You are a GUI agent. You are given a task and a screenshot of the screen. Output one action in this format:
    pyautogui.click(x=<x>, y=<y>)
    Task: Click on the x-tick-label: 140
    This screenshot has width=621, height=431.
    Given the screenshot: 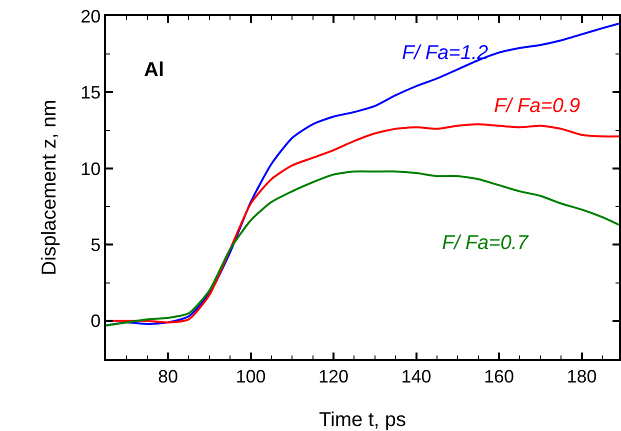 What is the action you would take?
    pyautogui.click(x=416, y=376)
    